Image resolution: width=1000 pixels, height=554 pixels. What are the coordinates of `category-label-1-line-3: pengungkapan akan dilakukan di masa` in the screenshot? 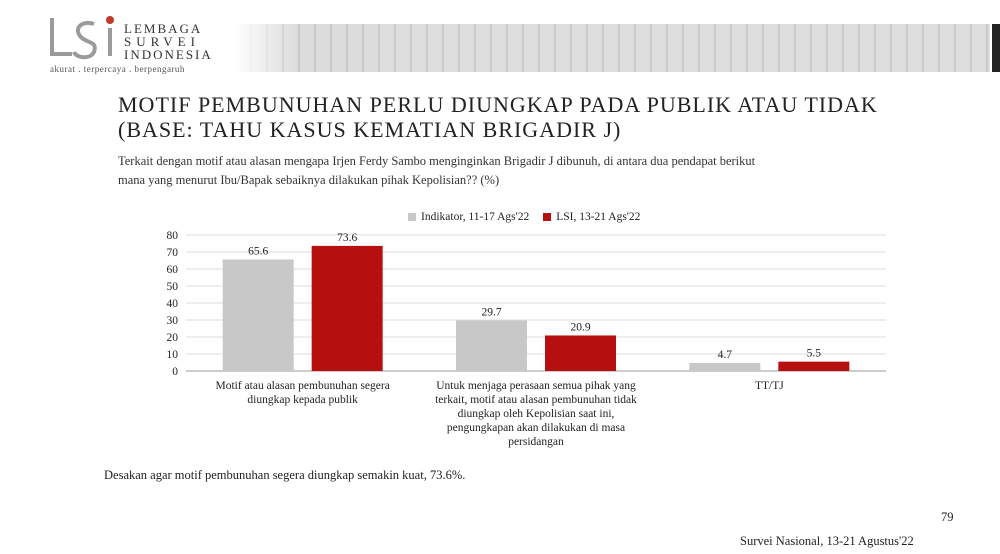 It's located at (536, 428).